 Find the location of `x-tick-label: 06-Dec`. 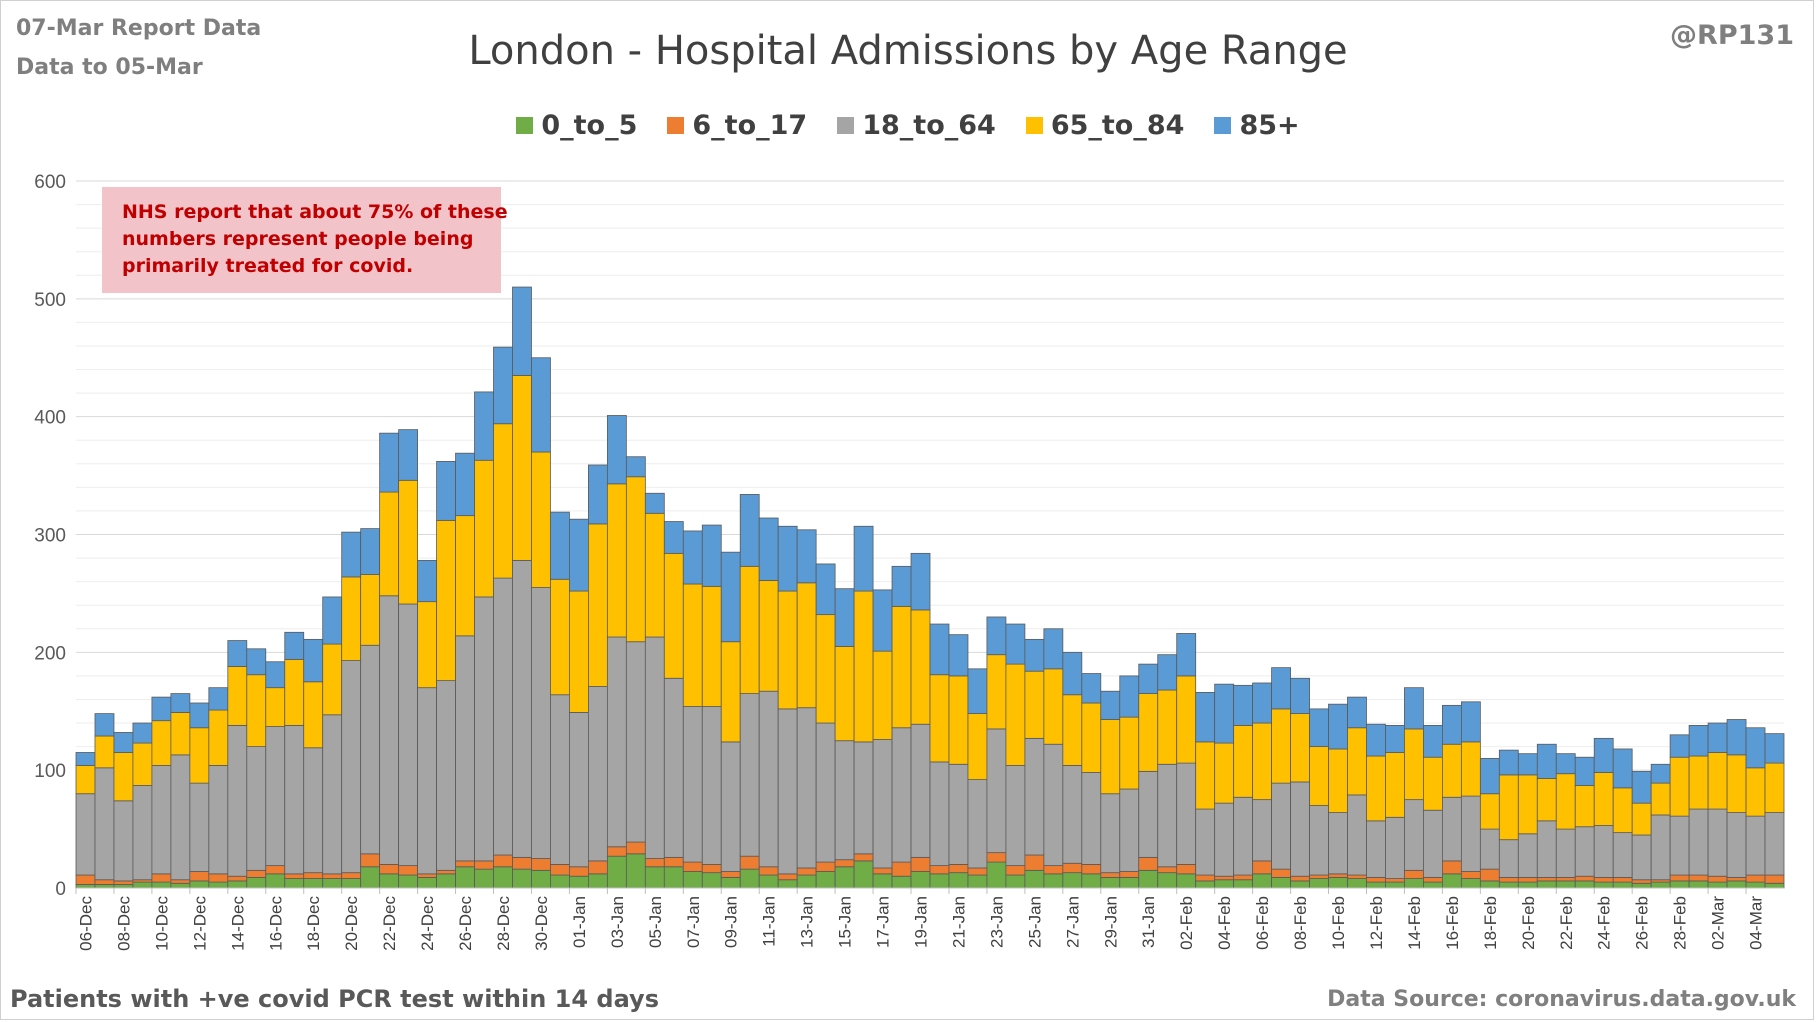

x-tick-label: 06-Dec is located at coordinates (86, 923).